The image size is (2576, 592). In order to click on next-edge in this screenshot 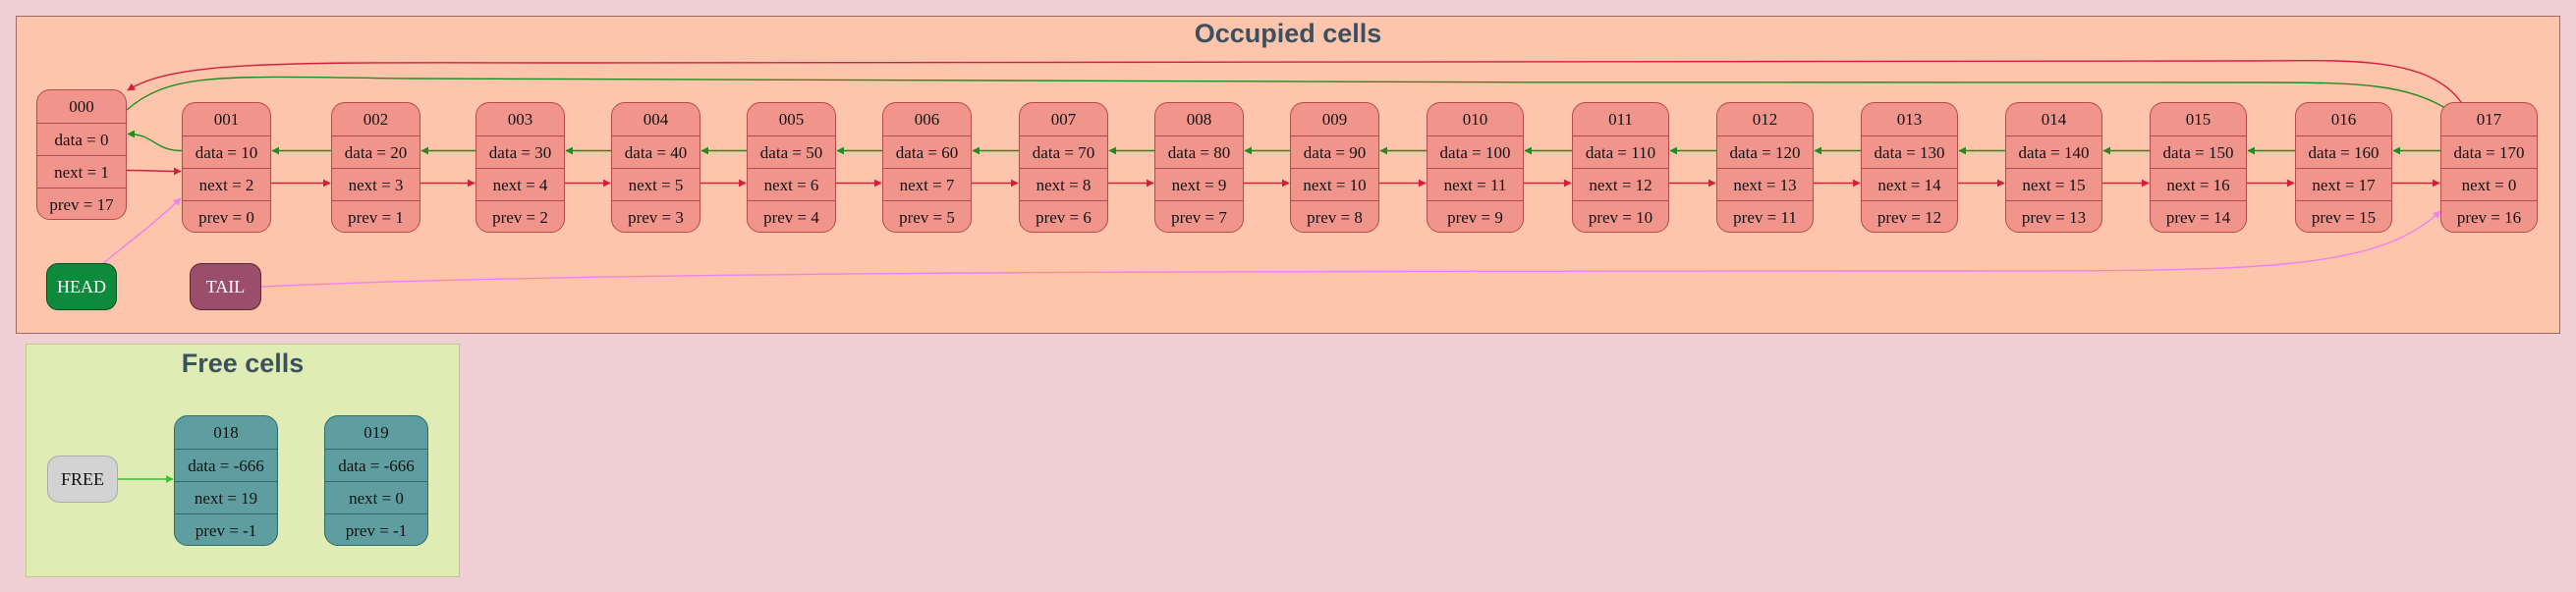, I will do `click(154, 171)`.